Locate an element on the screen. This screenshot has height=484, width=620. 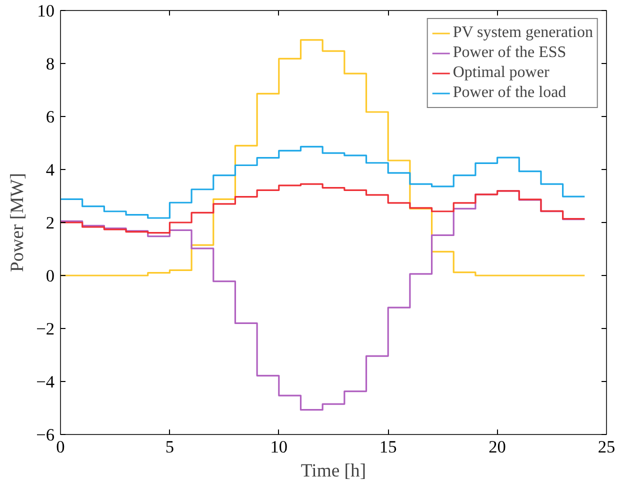
y-tick-label: −2 is located at coordinates (45, 329).